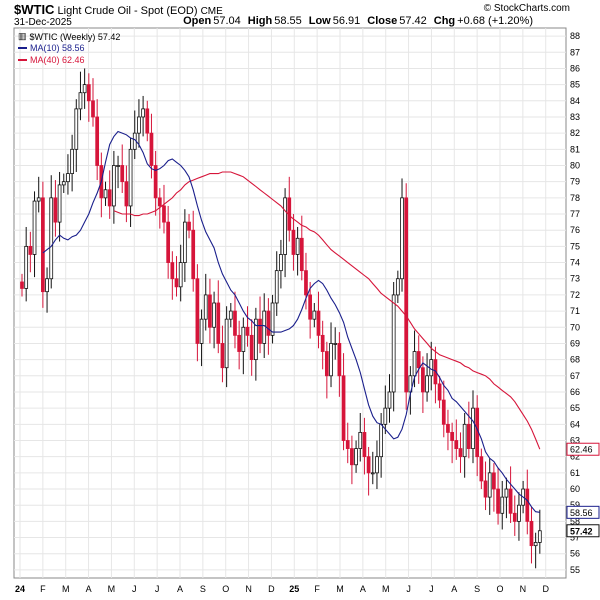 Image resolution: width=600 pixels, height=600 pixels. What do you see at coordinates (523, 589) in the screenshot?
I see `x-tick-label: N` at bounding box center [523, 589].